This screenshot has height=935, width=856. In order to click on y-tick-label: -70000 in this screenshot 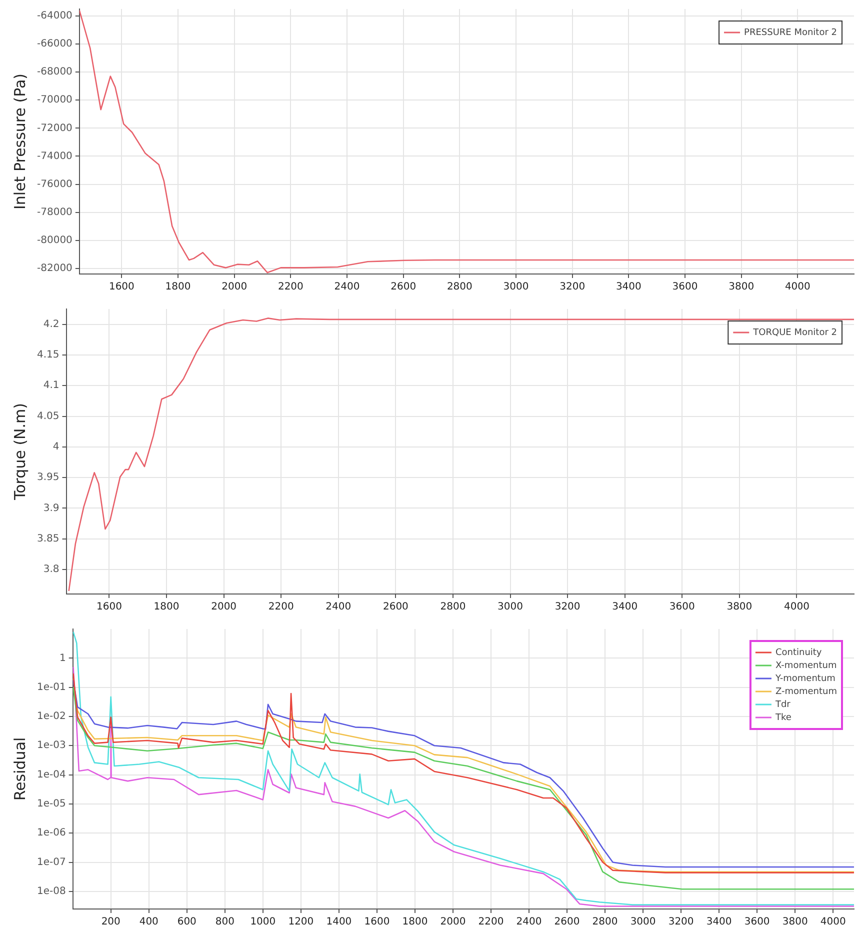, I will do `click(54, 100)`.